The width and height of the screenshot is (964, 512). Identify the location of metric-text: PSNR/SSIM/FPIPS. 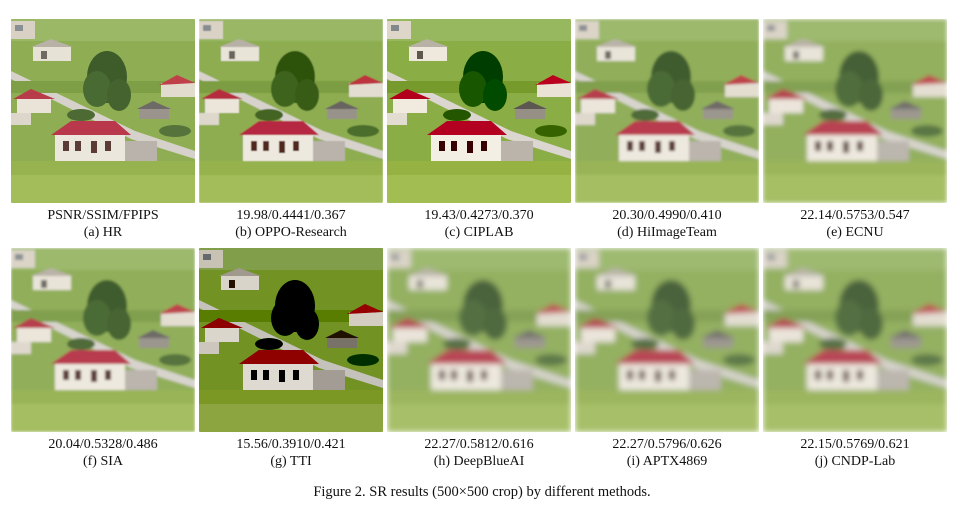
(103, 215).